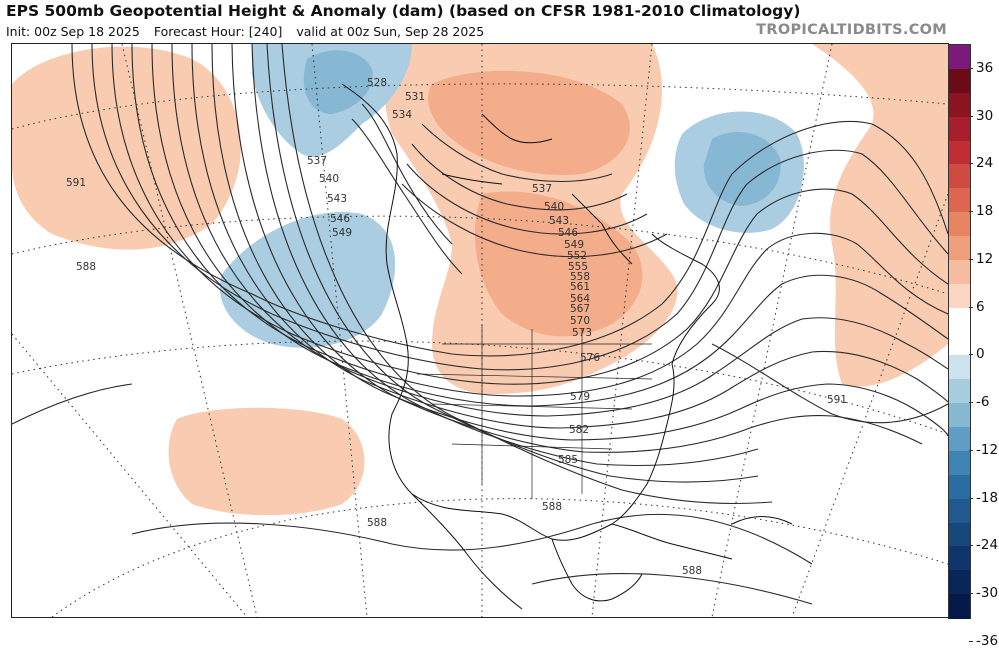 Image resolution: width=999 pixels, height=649 pixels. Describe the element at coordinates (578, 267) in the screenshot. I see `contour-label-555-center: 555` at that location.